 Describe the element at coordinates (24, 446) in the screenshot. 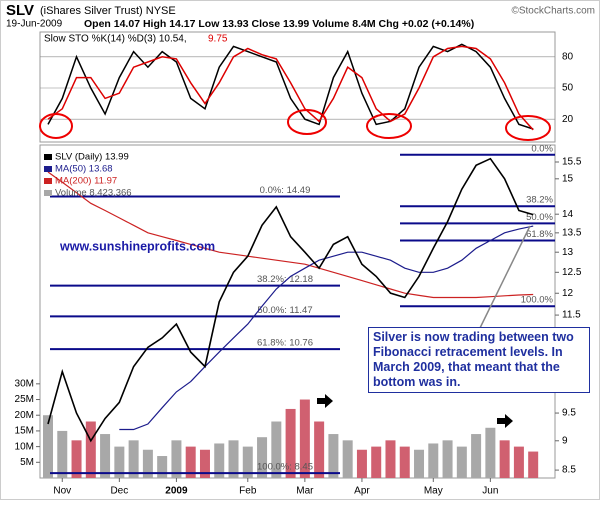

I see `y-tick-label: 10M` at that location.